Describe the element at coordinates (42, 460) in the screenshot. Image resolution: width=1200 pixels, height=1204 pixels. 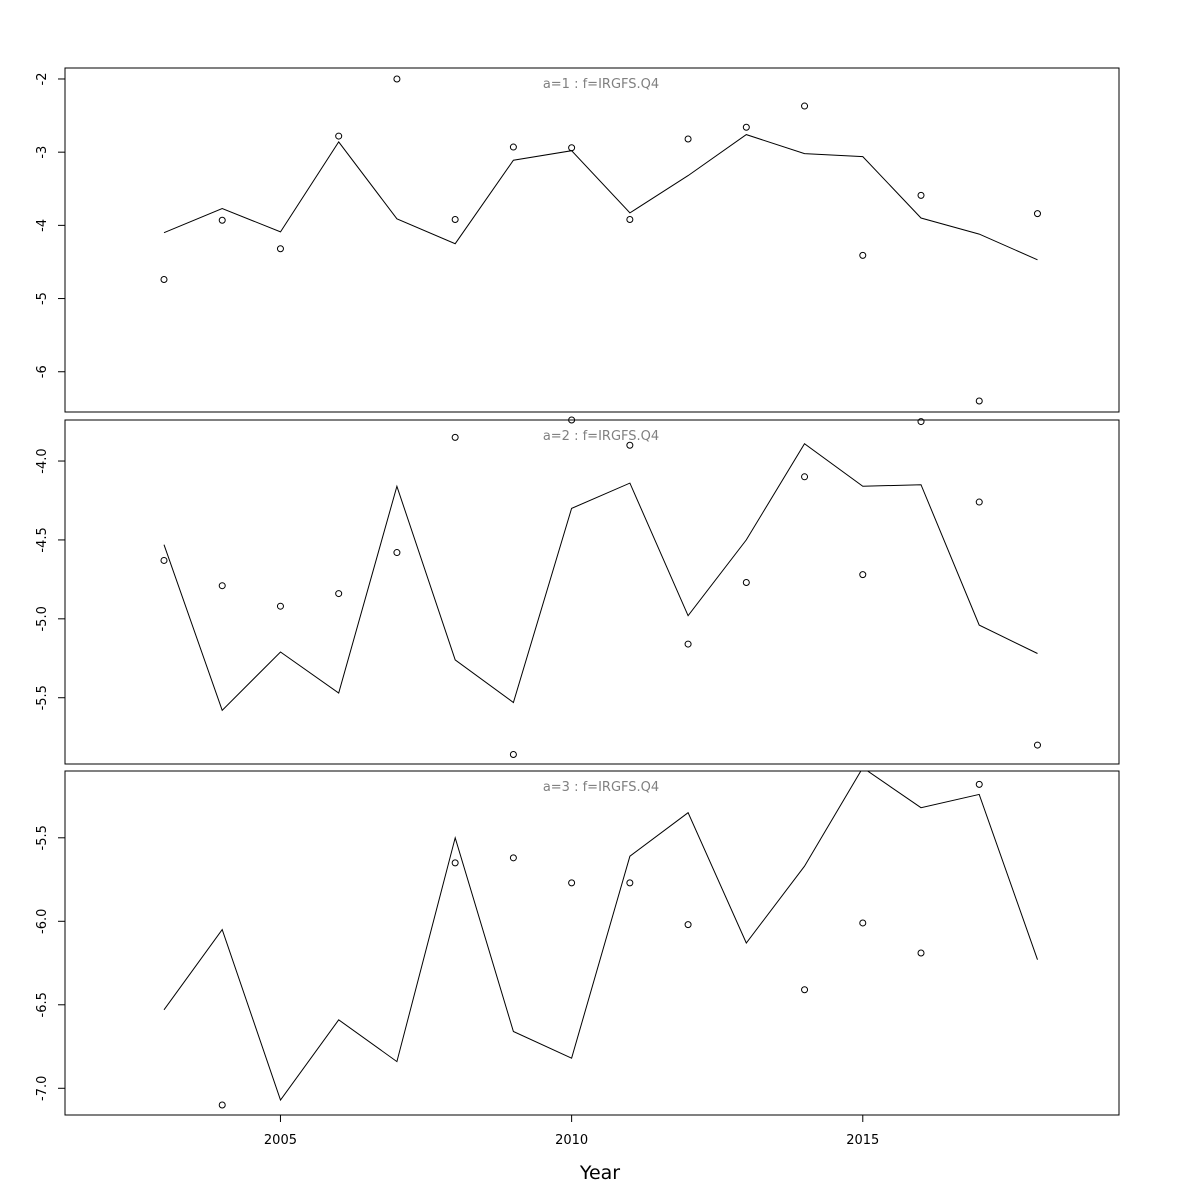
I see `y-tick-label: -4.0` at that location.